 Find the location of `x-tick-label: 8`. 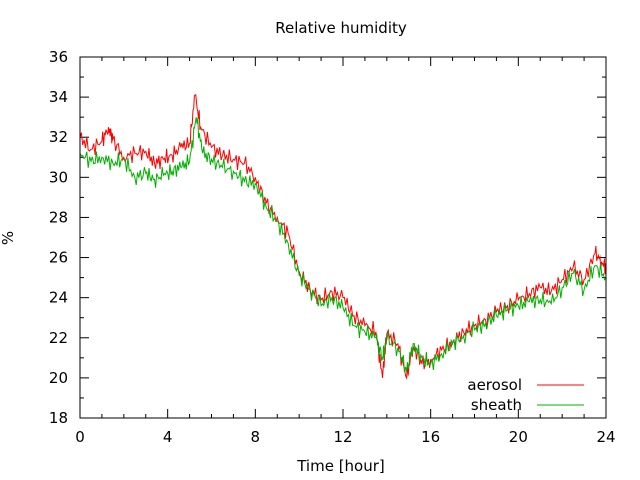

x-tick-label: 8 is located at coordinates (256, 437).